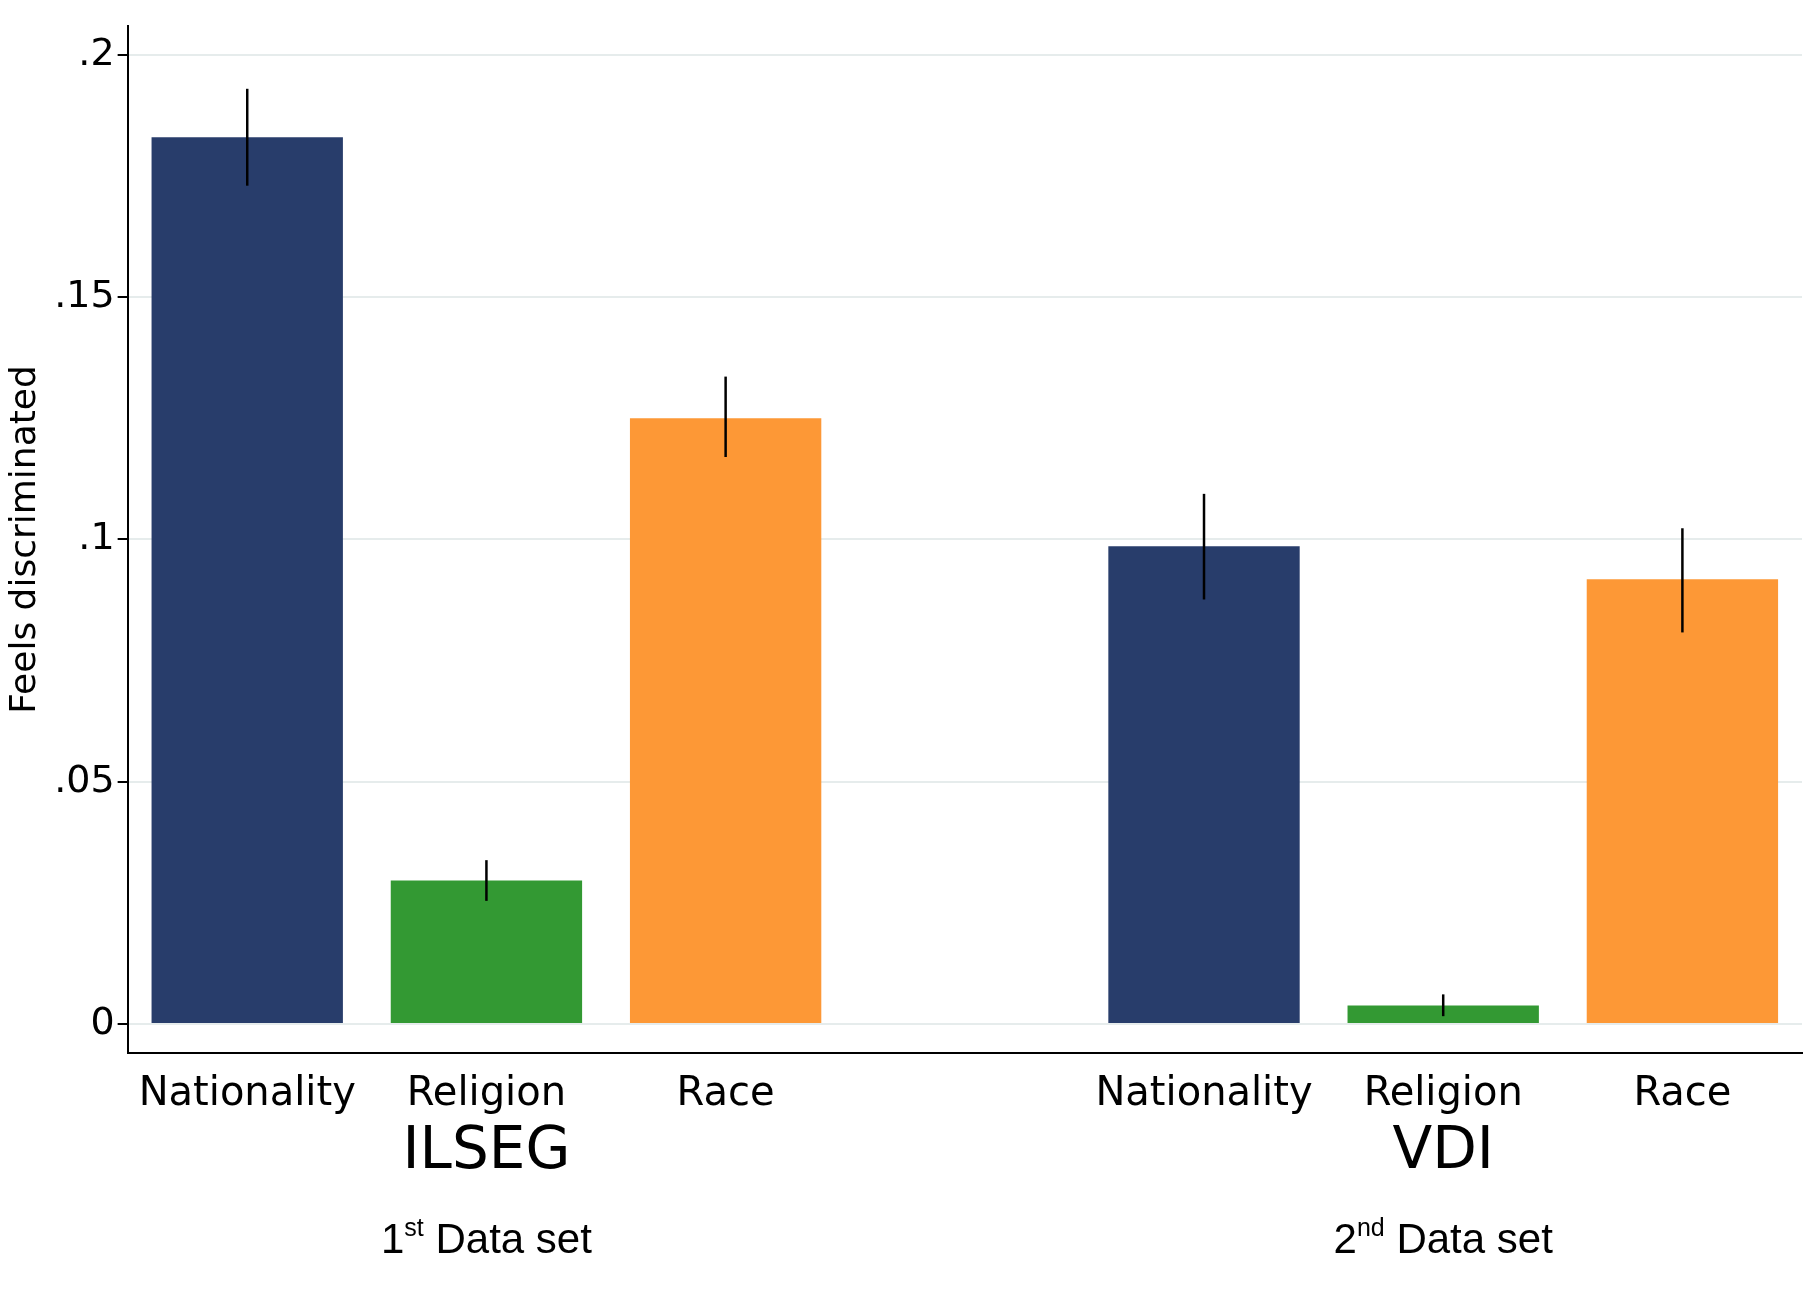  Describe the element at coordinates (96, 536) in the screenshot. I see `y-tick-label: .1` at that location.